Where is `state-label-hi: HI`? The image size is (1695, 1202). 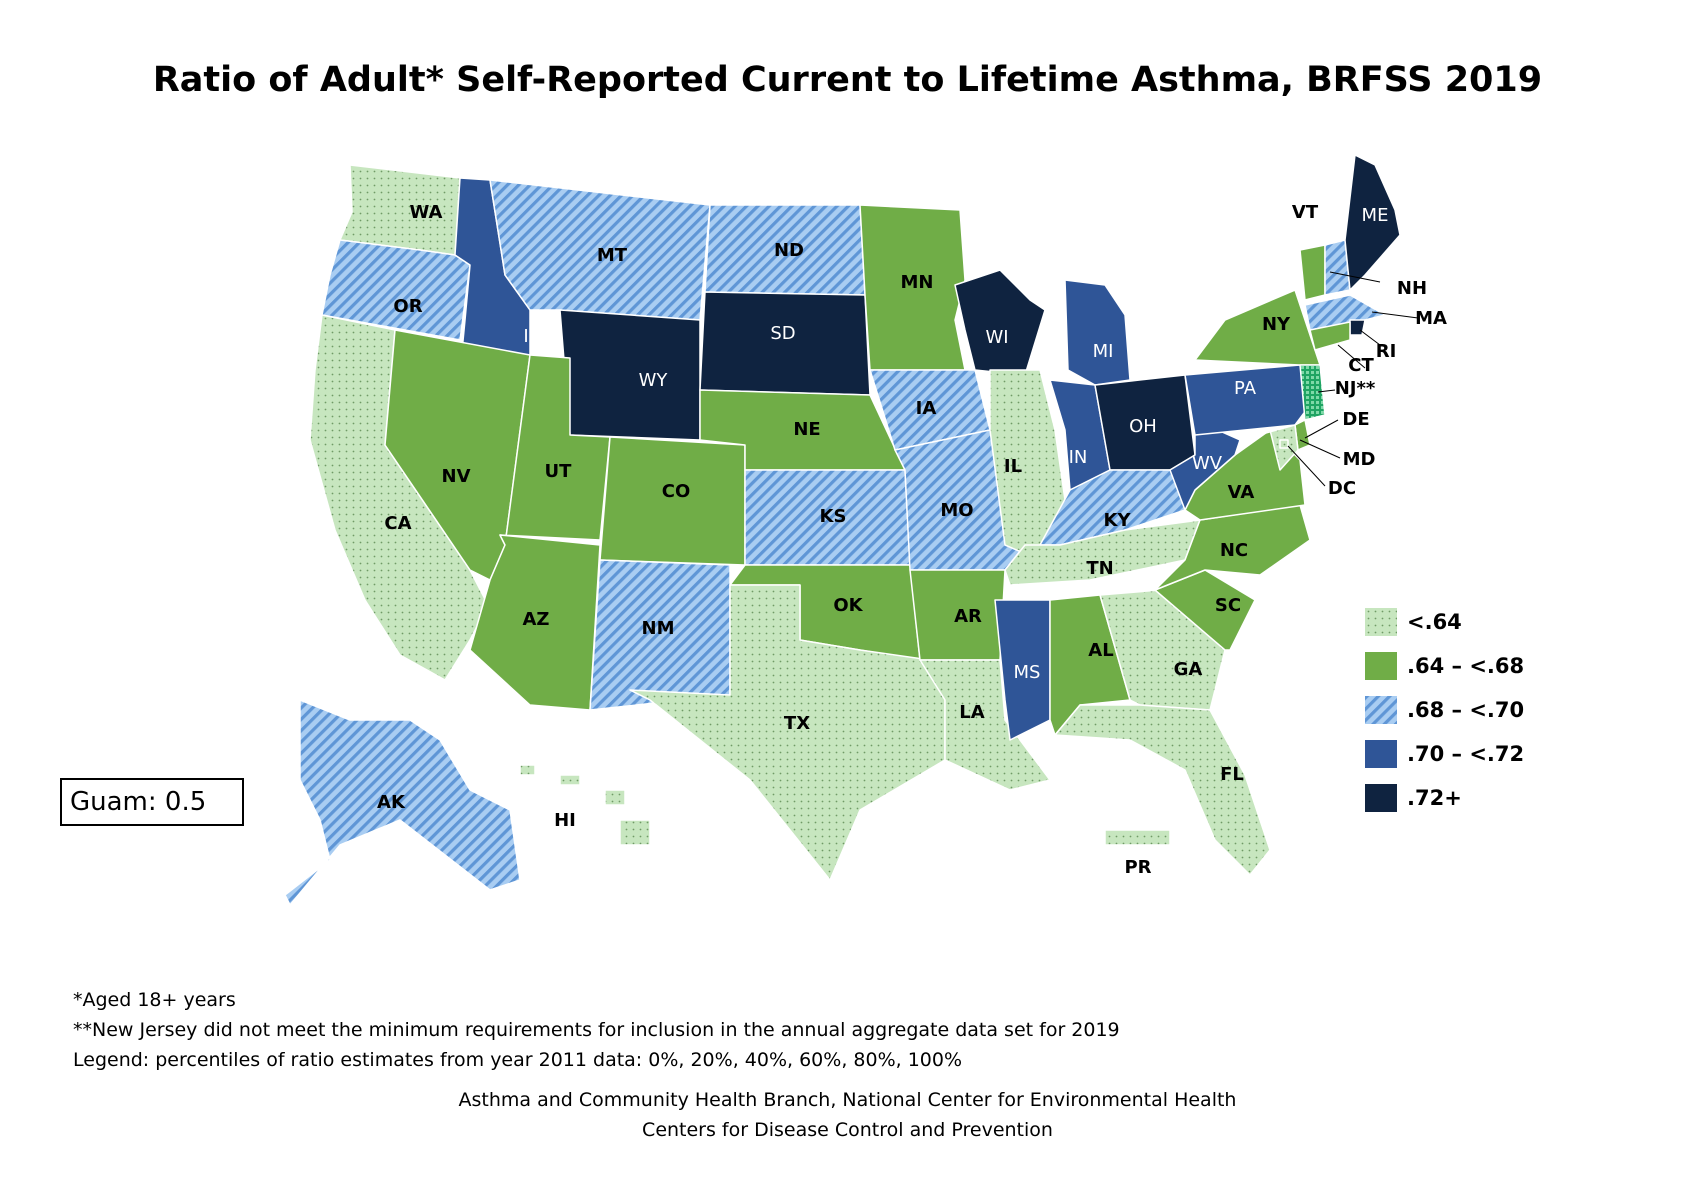 state-label-hi: HI is located at coordinates (565, 820).